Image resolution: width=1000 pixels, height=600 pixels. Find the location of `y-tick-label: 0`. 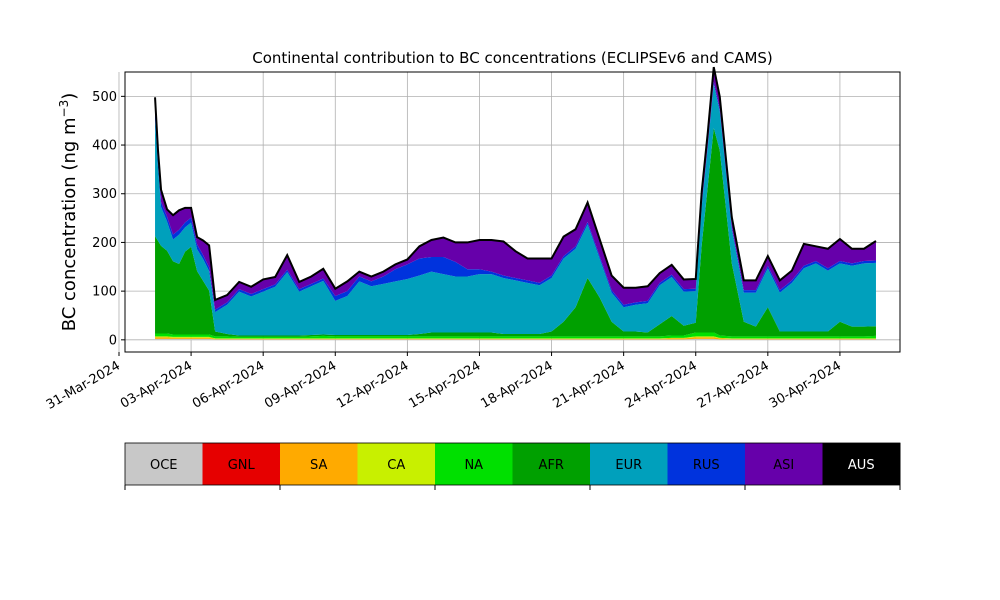

y-tick-label: 0 is located at coordinates (113, 340).